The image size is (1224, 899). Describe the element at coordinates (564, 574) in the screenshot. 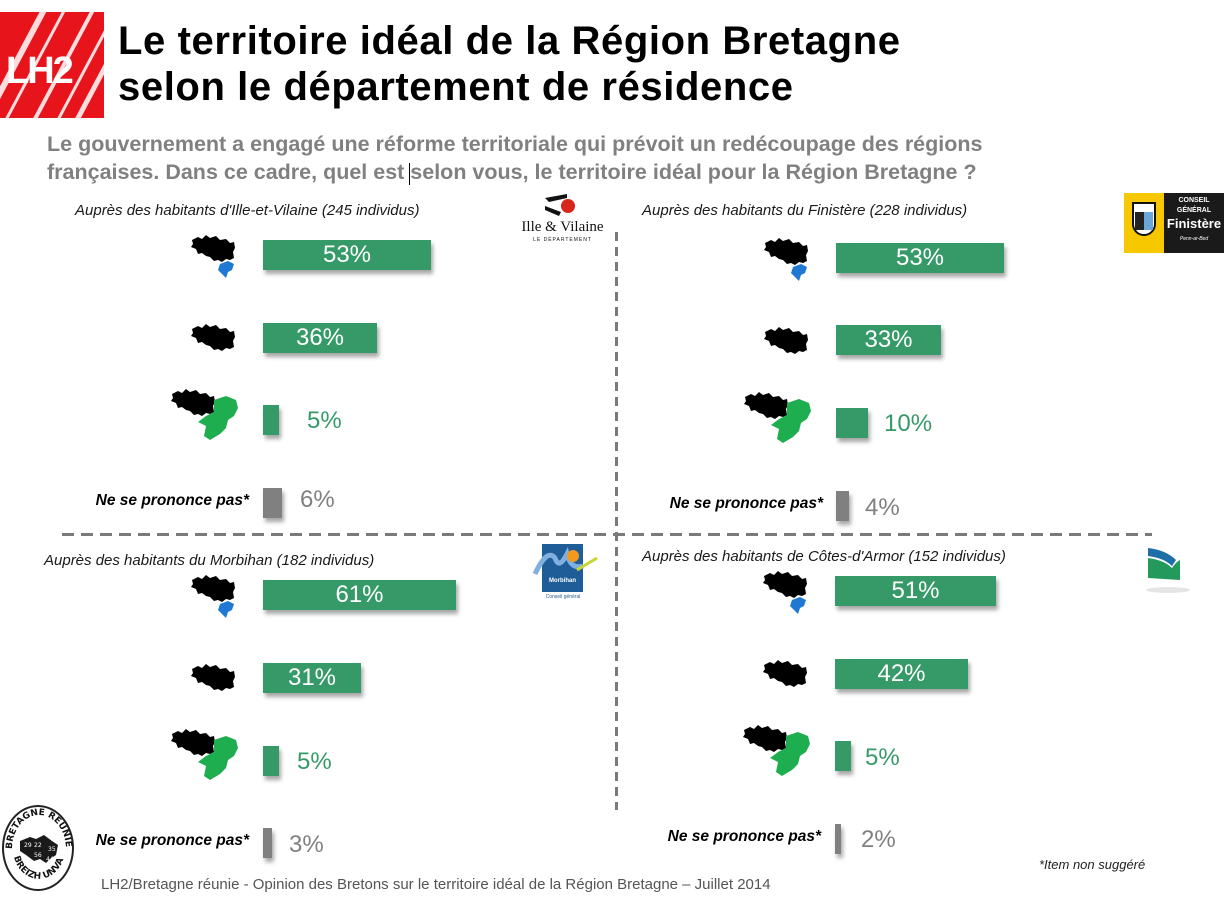

I see `morbihan-logo: Morbihan Conseil général` at that location.